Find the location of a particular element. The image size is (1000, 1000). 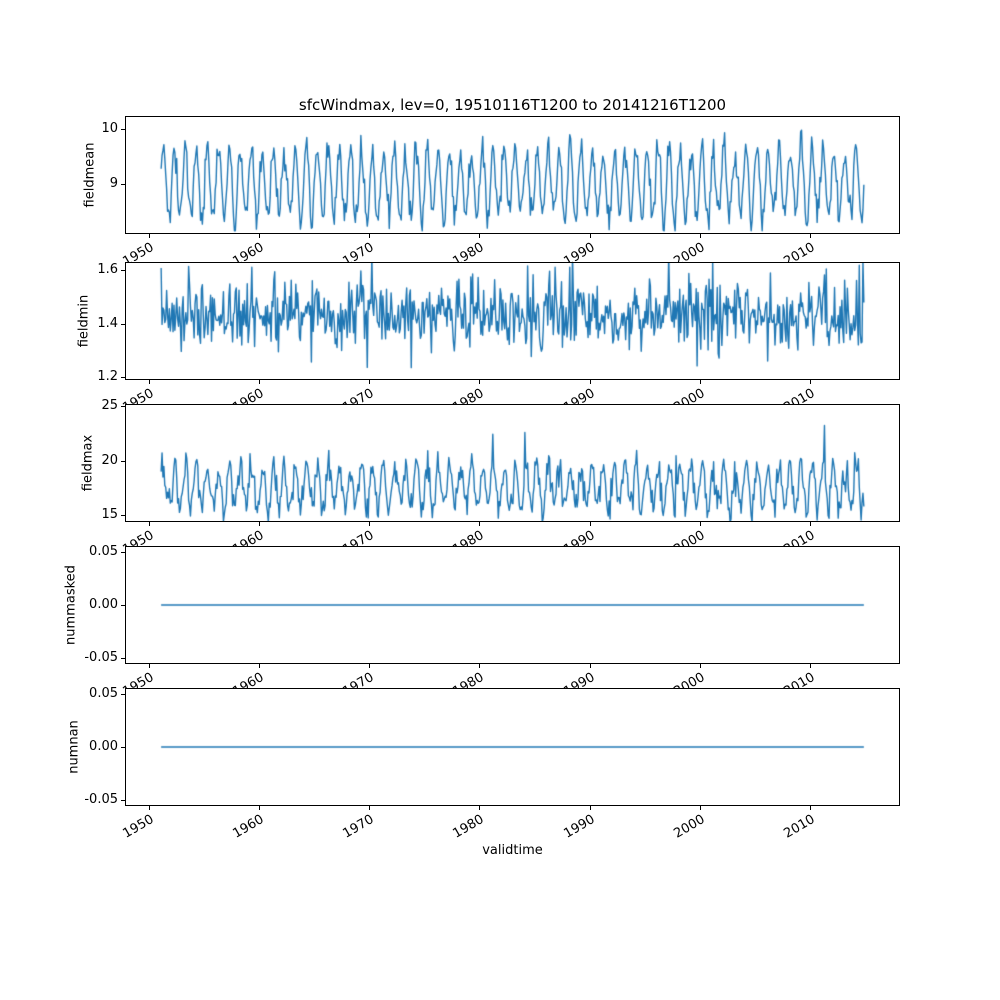

subplot-fieldmean is located at coordinates (512, 175).